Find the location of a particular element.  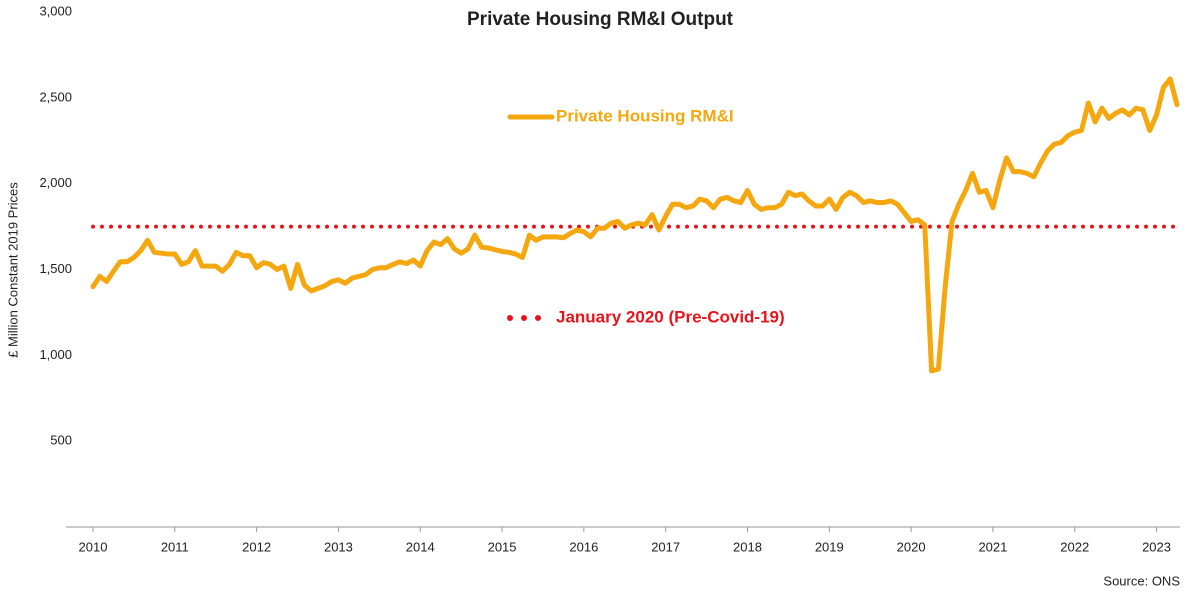

x-tick-label: 2021 is located at coordinates (992, 546).